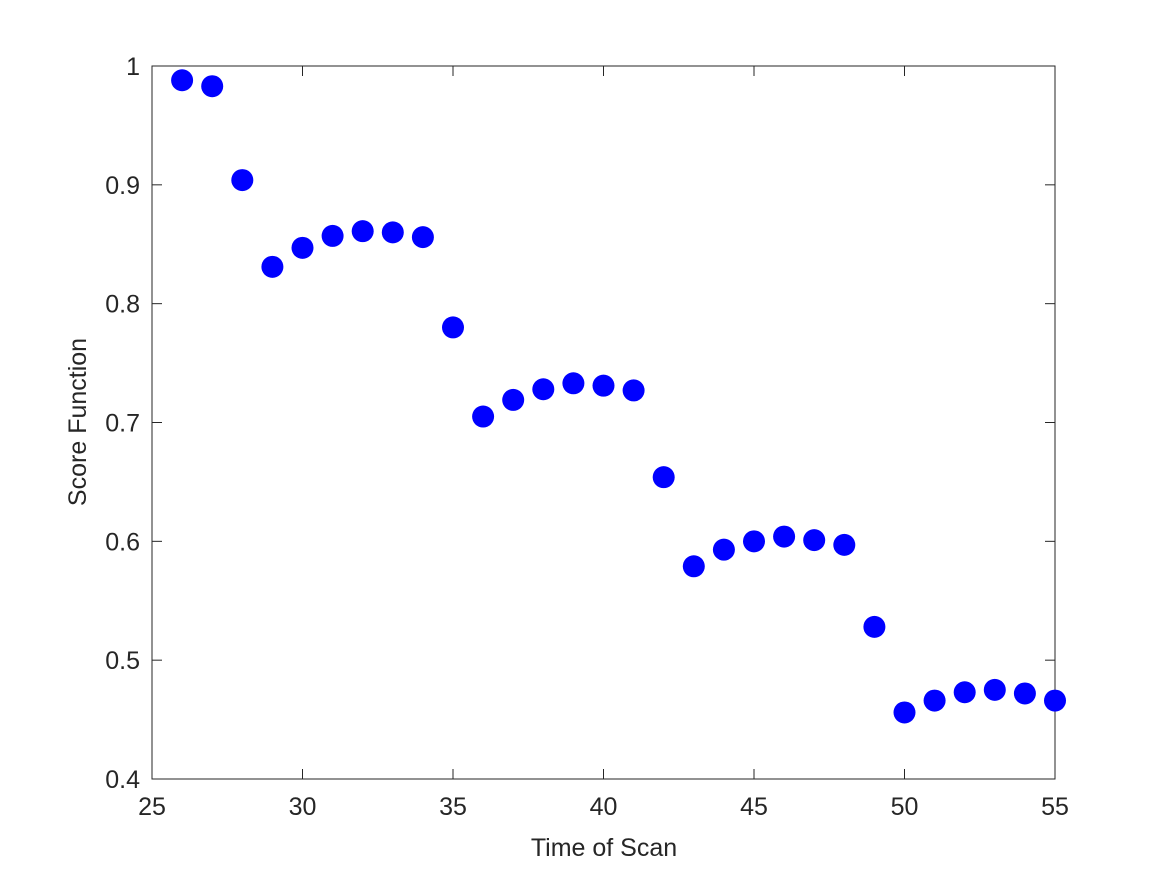 The width and height of the screenshot is (1167, 875). Describe the element at coordinates (1055, 807) in the screenshot. I see `x-tick-label: 55` at that location.